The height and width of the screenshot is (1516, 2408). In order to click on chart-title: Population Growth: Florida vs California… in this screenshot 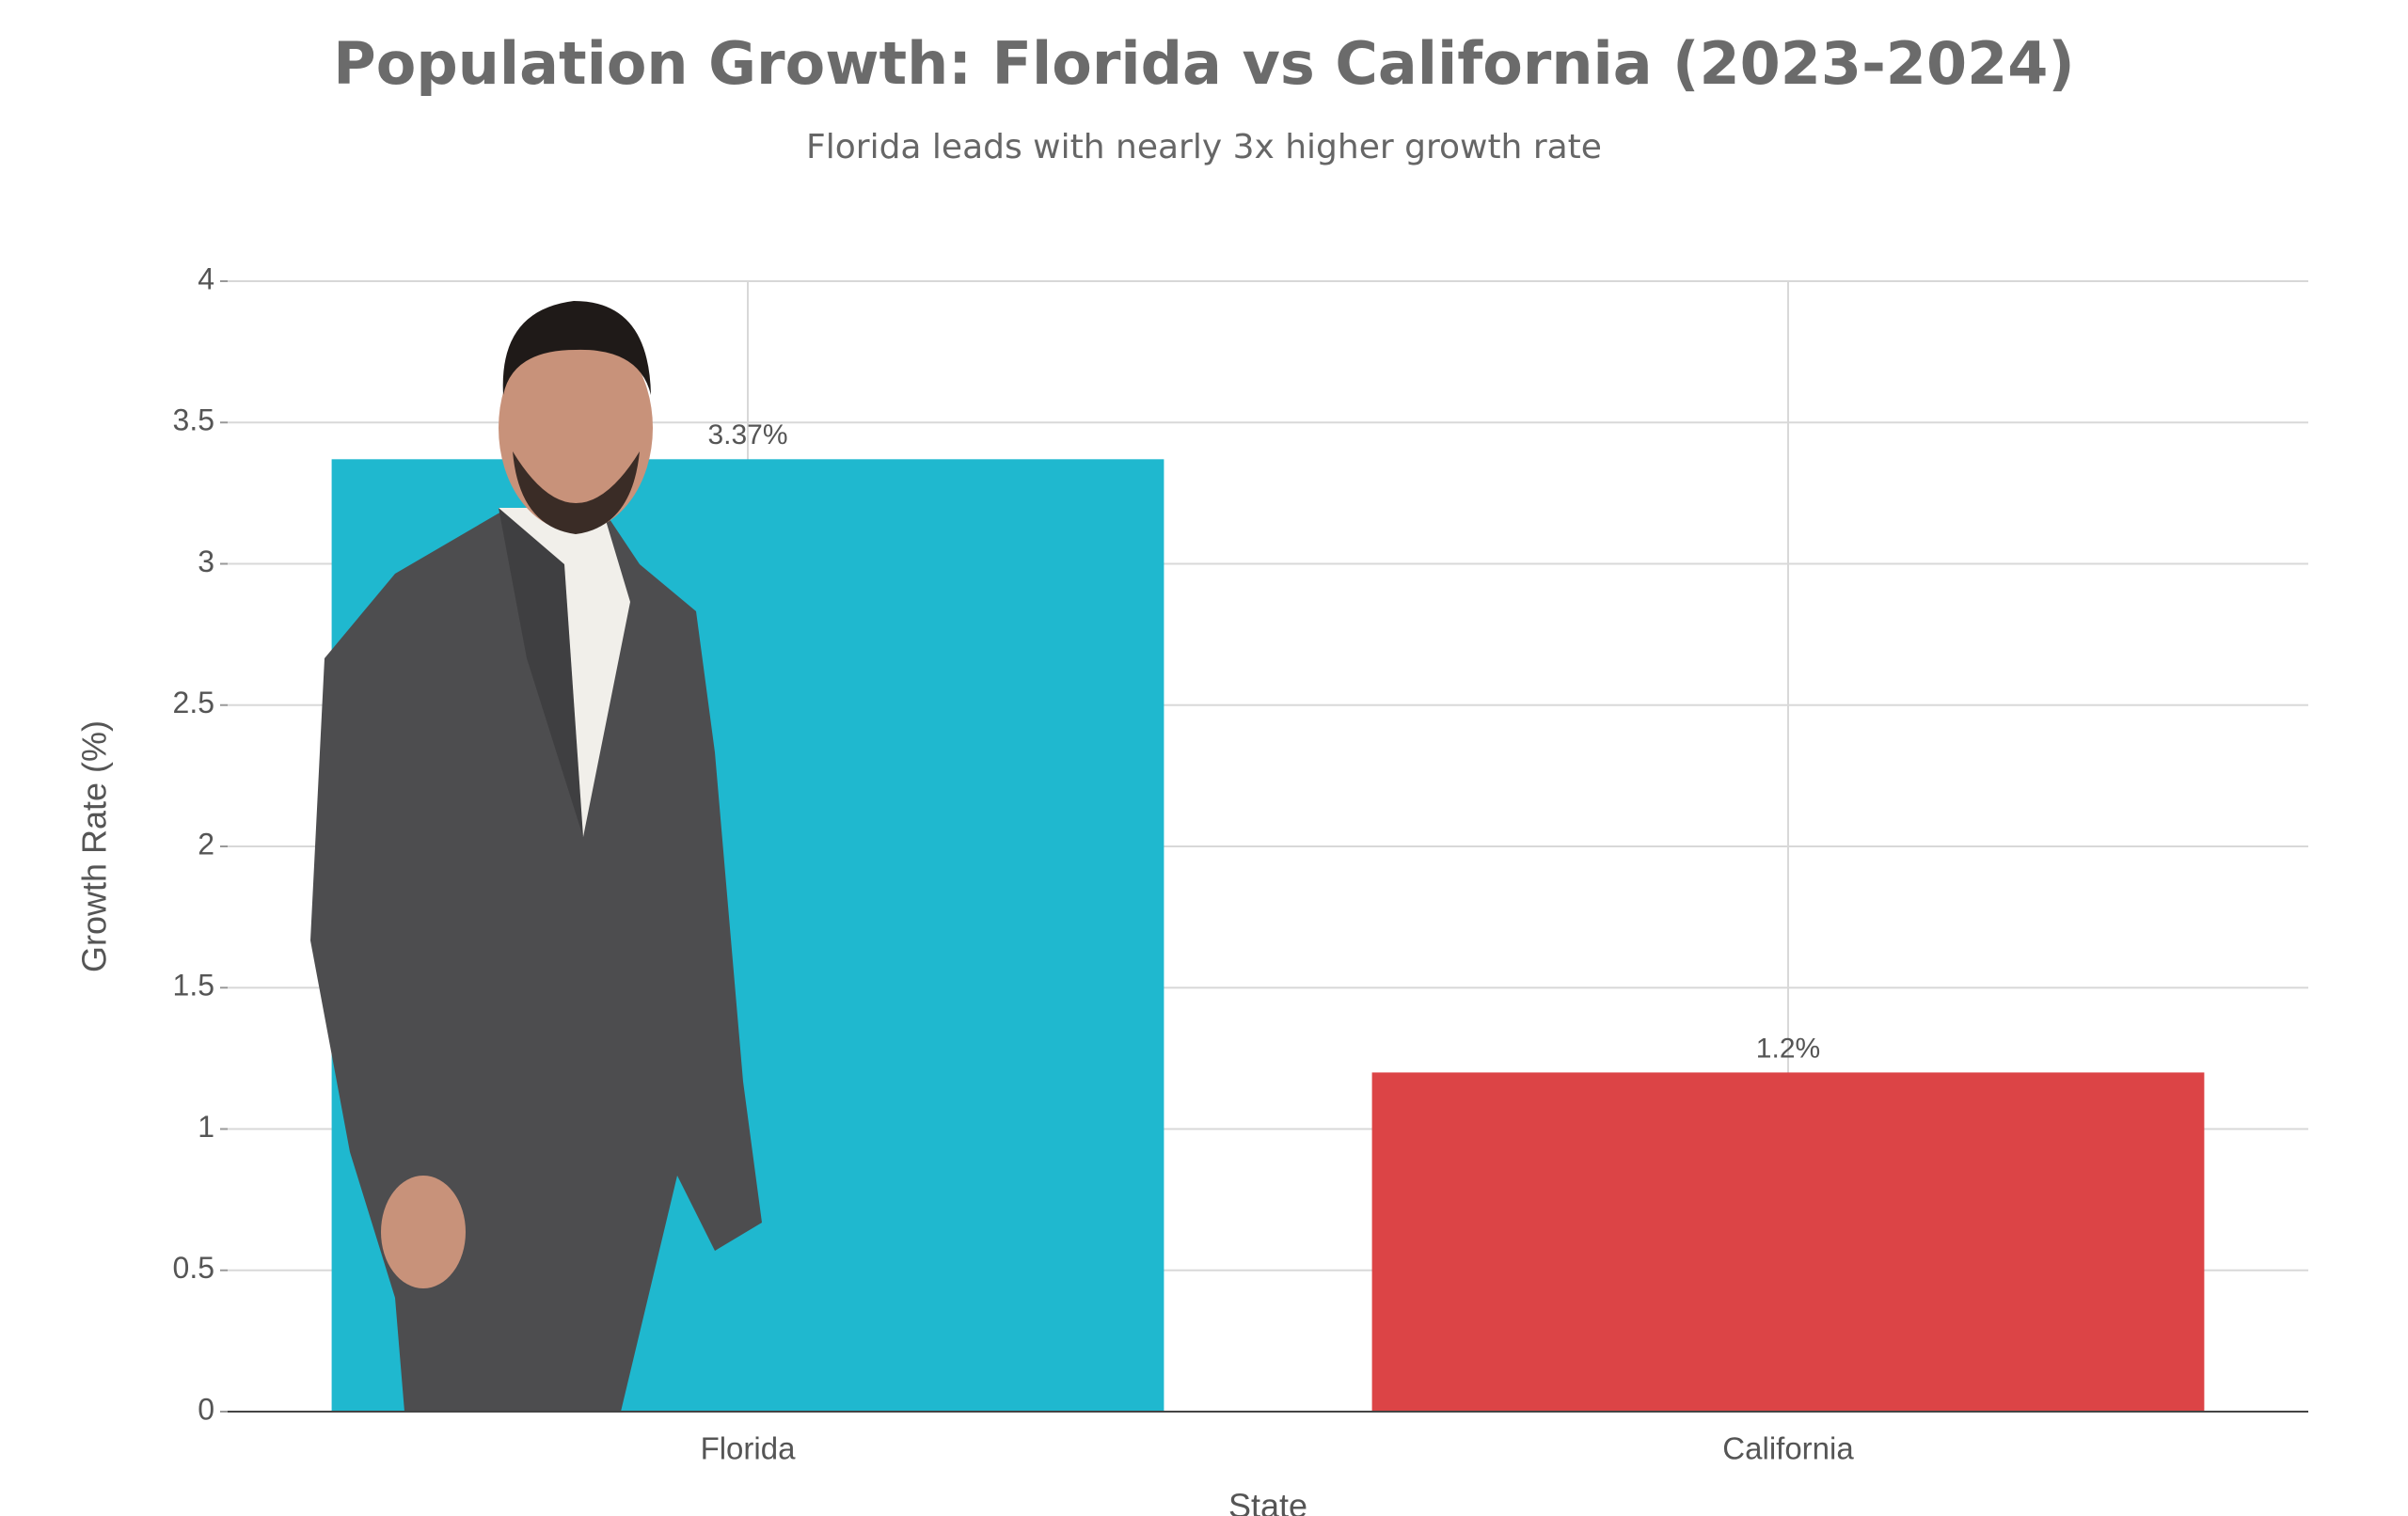, I will do `click(1204, 63)`.